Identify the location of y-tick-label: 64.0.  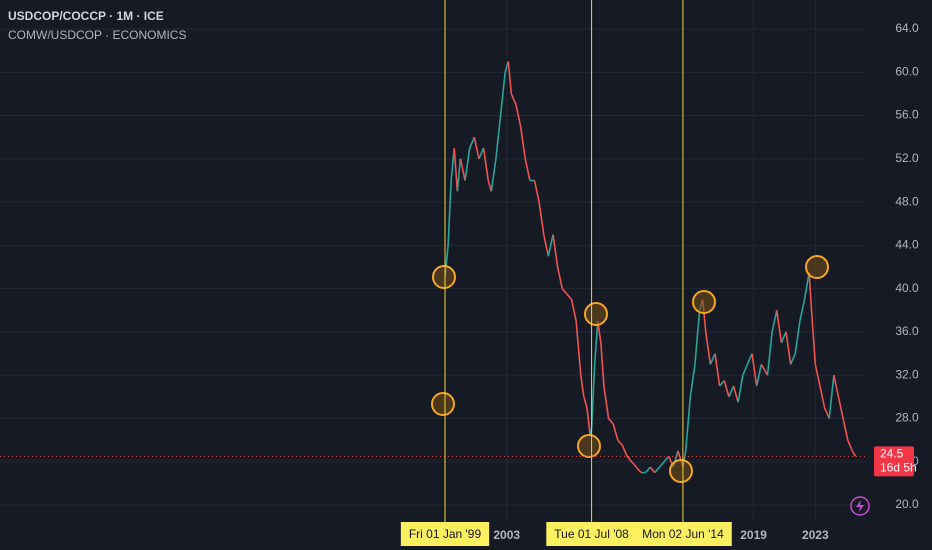
(907, 28).